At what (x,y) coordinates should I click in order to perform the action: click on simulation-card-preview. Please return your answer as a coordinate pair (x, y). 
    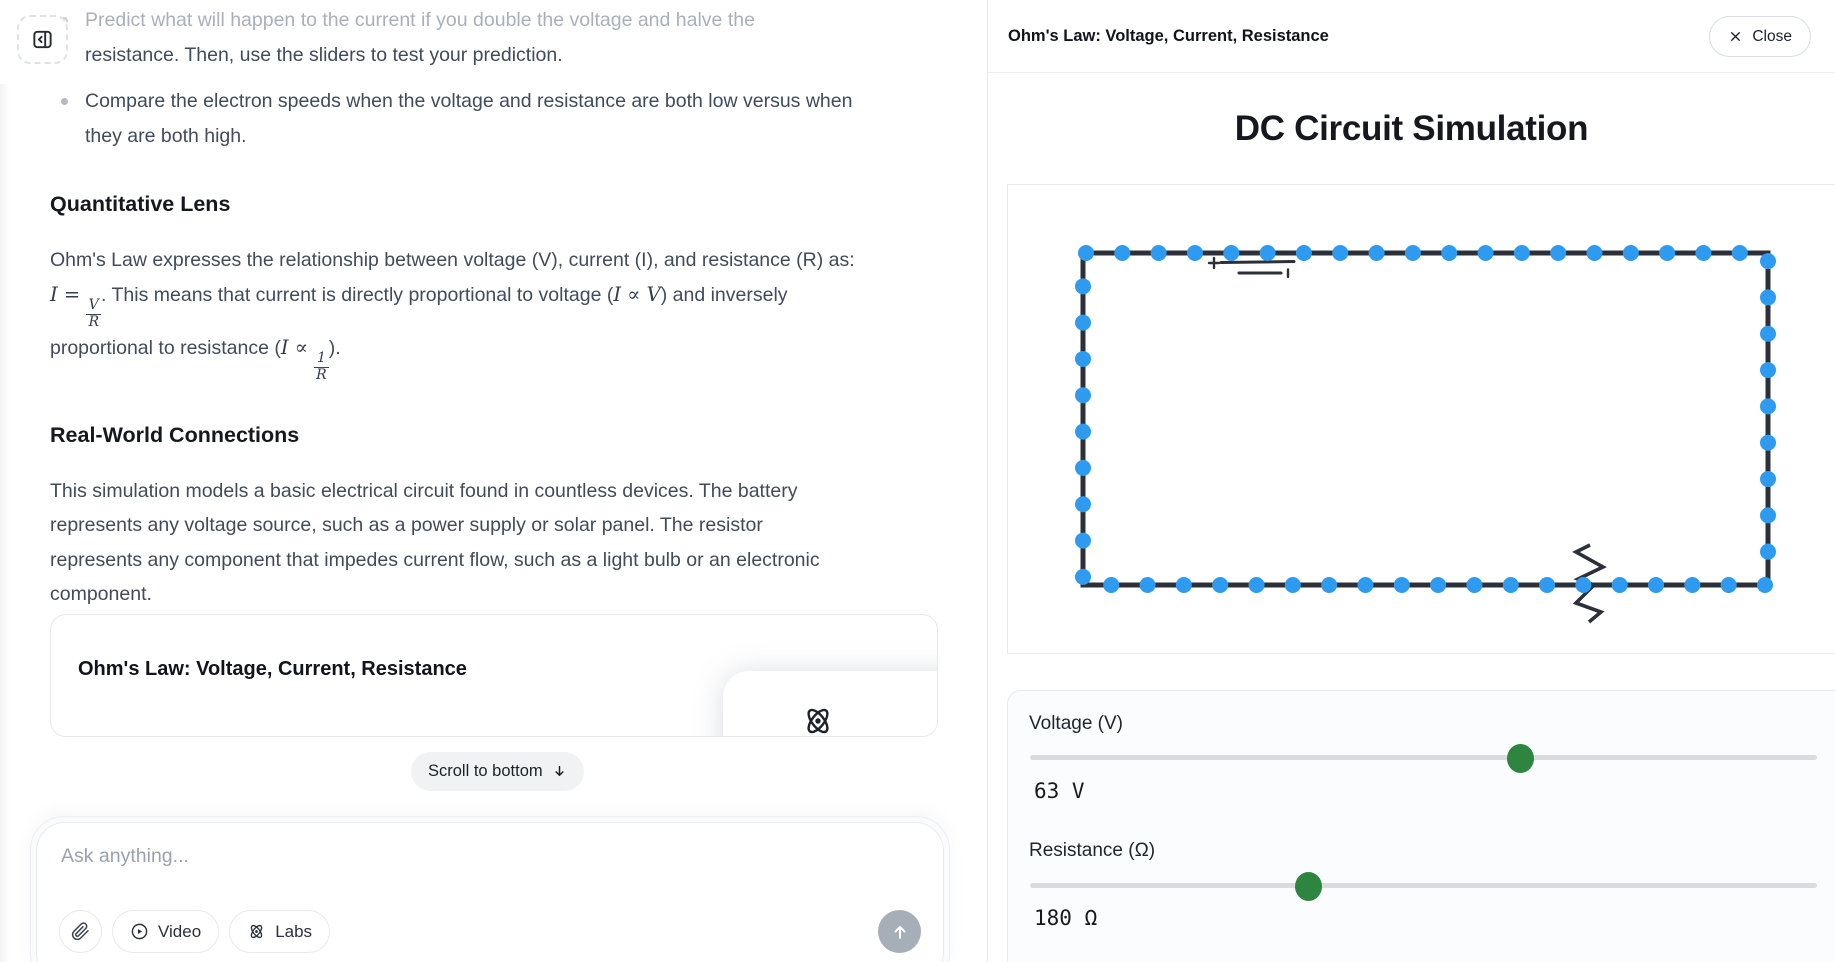
    Looking at the image, I should click on (830, 703).